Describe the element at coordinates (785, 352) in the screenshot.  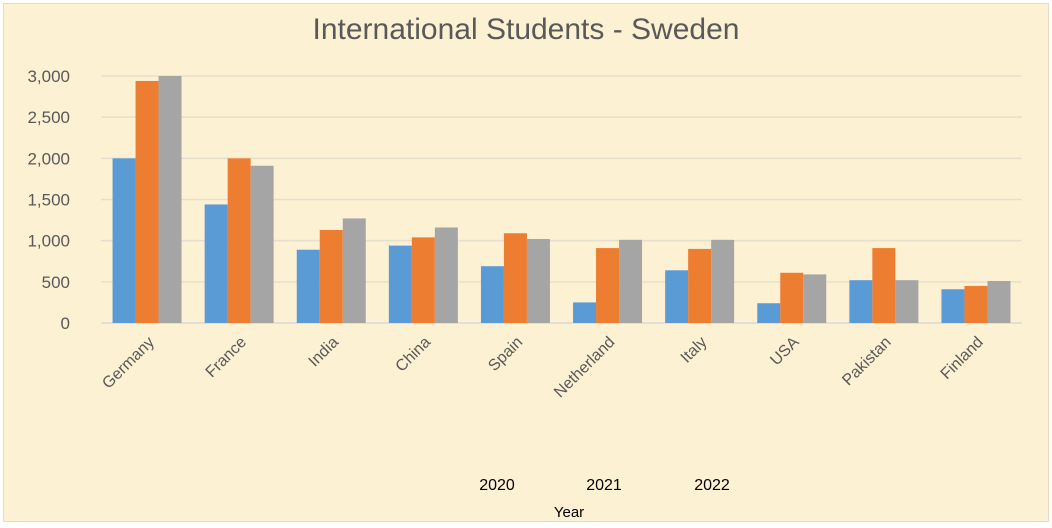
I see `x-tick-label: USA` at that location.